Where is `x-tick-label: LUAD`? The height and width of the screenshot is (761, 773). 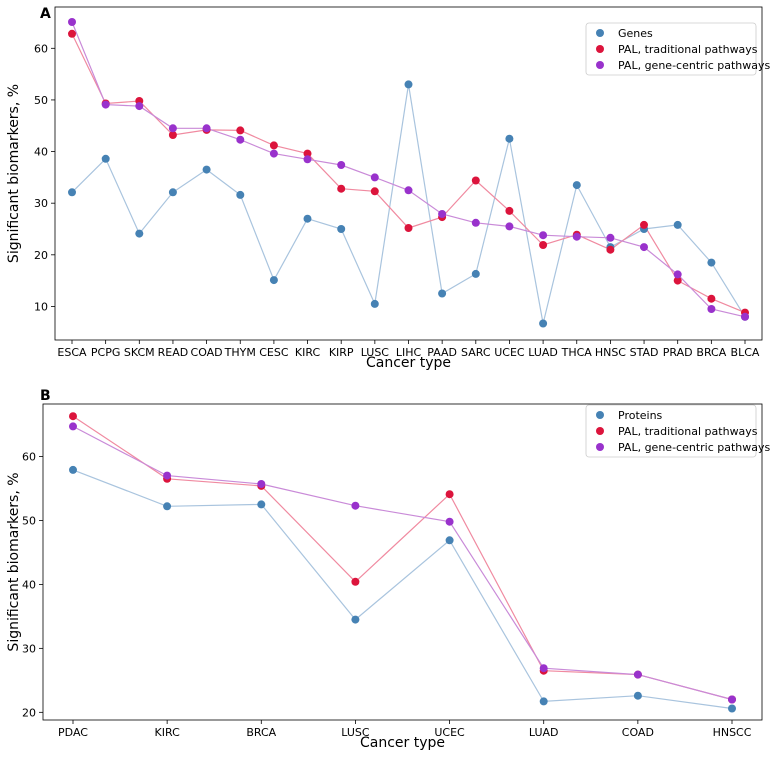 x-tick-label: LUAD is located at coordinates (544, 732).